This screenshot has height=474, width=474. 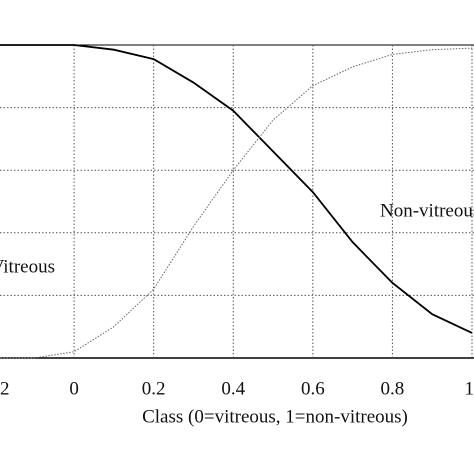 What do you see at coordinates (74, 388) in the screenshot?
I see `x-tick-label: 0` at bounding box center [74, 388].